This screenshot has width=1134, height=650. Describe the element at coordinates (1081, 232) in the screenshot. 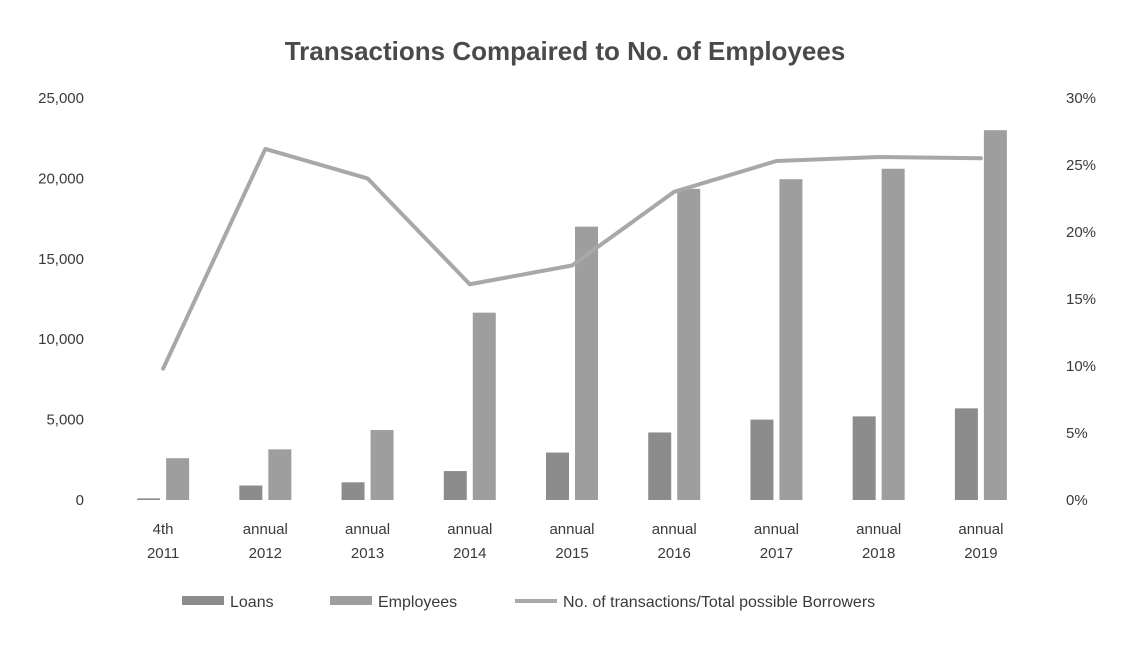

I see `right-tick-label: 20%` at that location.